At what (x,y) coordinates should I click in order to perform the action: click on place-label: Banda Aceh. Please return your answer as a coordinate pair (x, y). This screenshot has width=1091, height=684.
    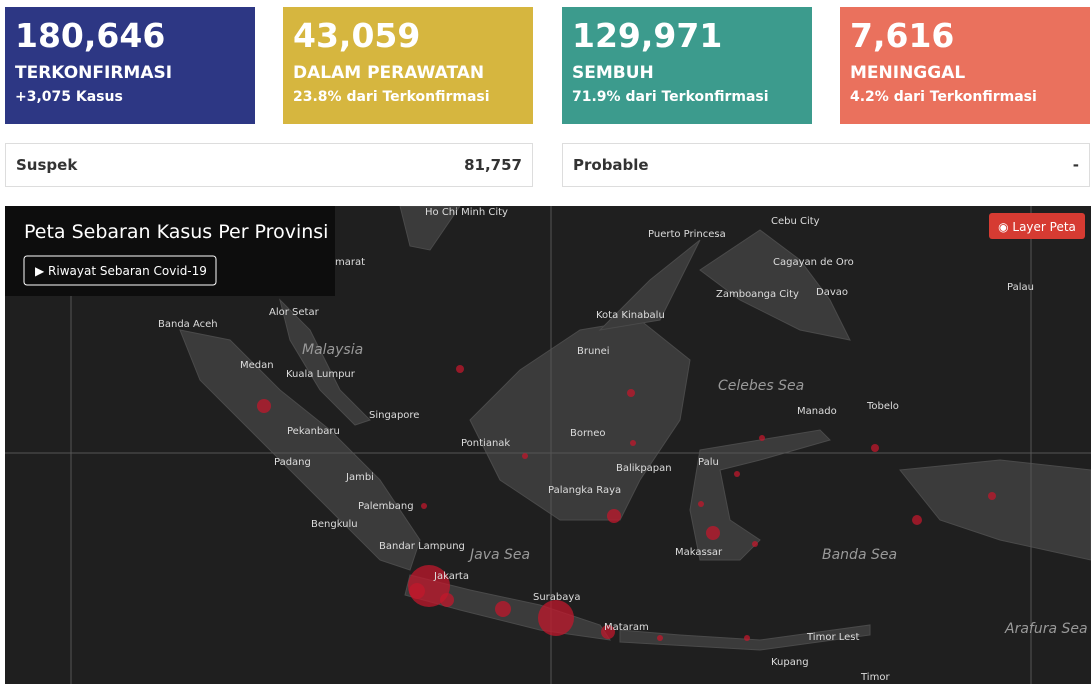
    Looking at the image, I should click on (188, 324).